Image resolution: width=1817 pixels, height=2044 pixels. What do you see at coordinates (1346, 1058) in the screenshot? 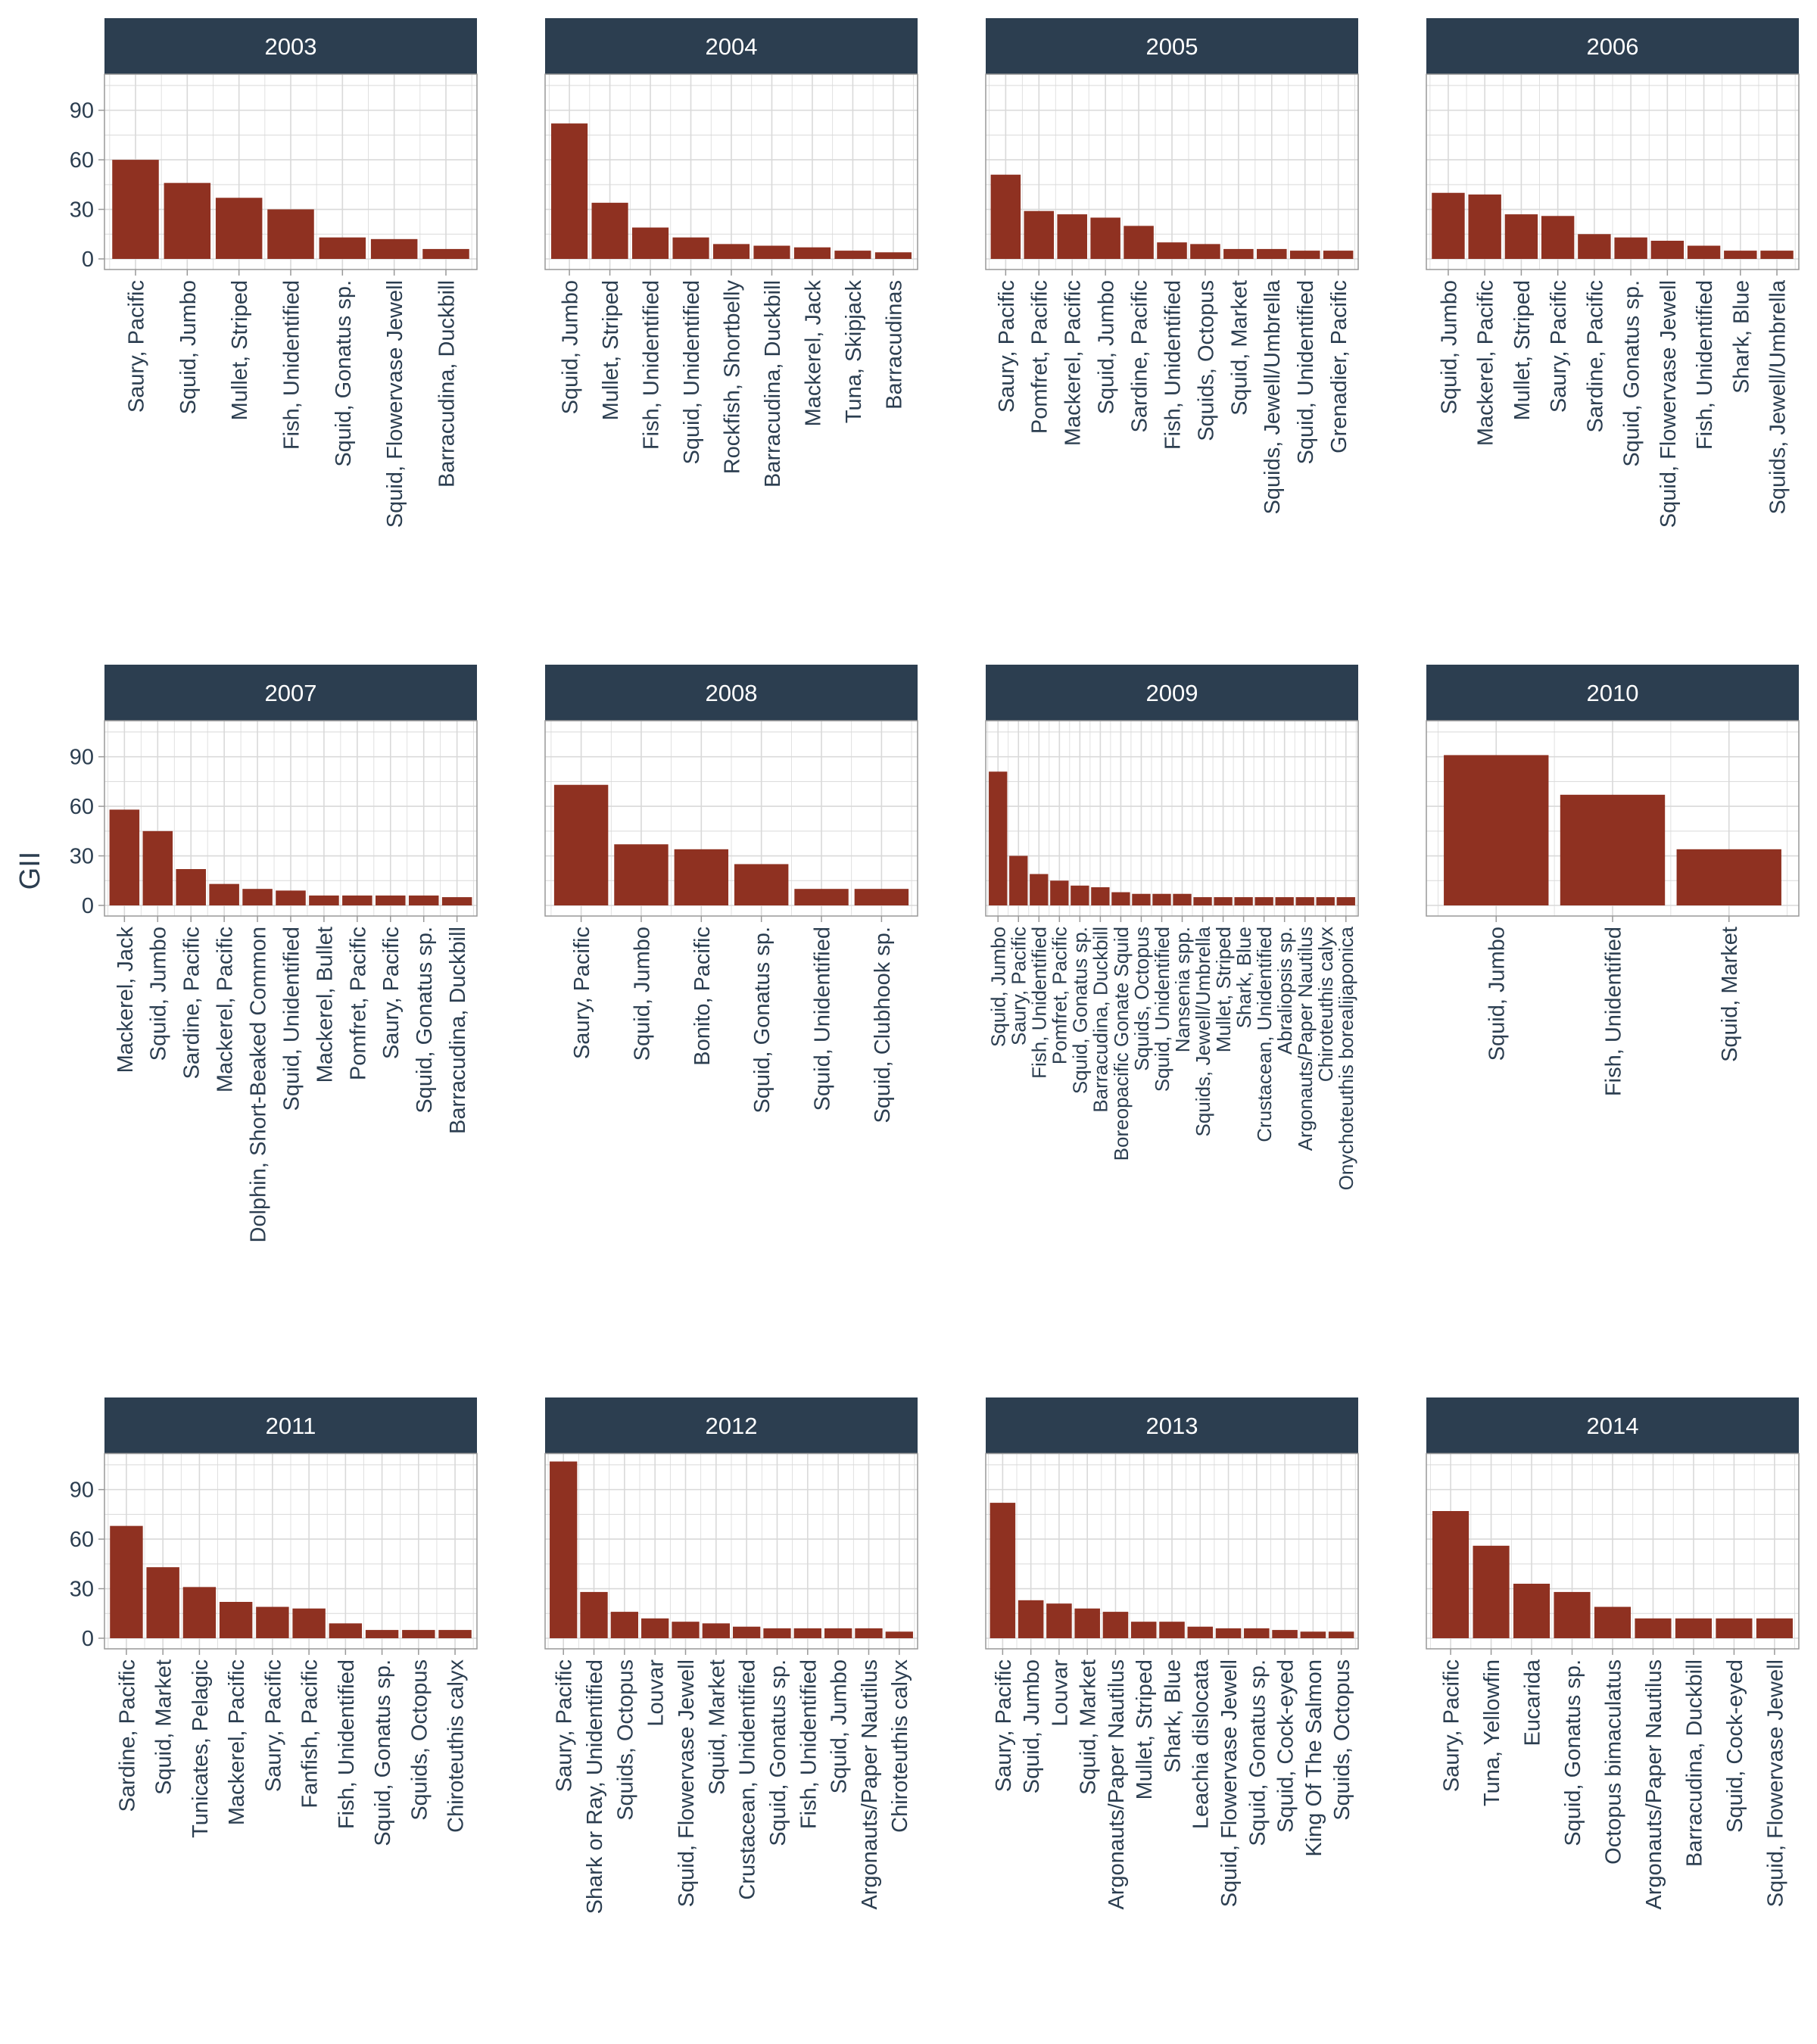
I see `x-tick-label: Onychoteuthis borealijaponica` at bounding box center [1346, 1058].